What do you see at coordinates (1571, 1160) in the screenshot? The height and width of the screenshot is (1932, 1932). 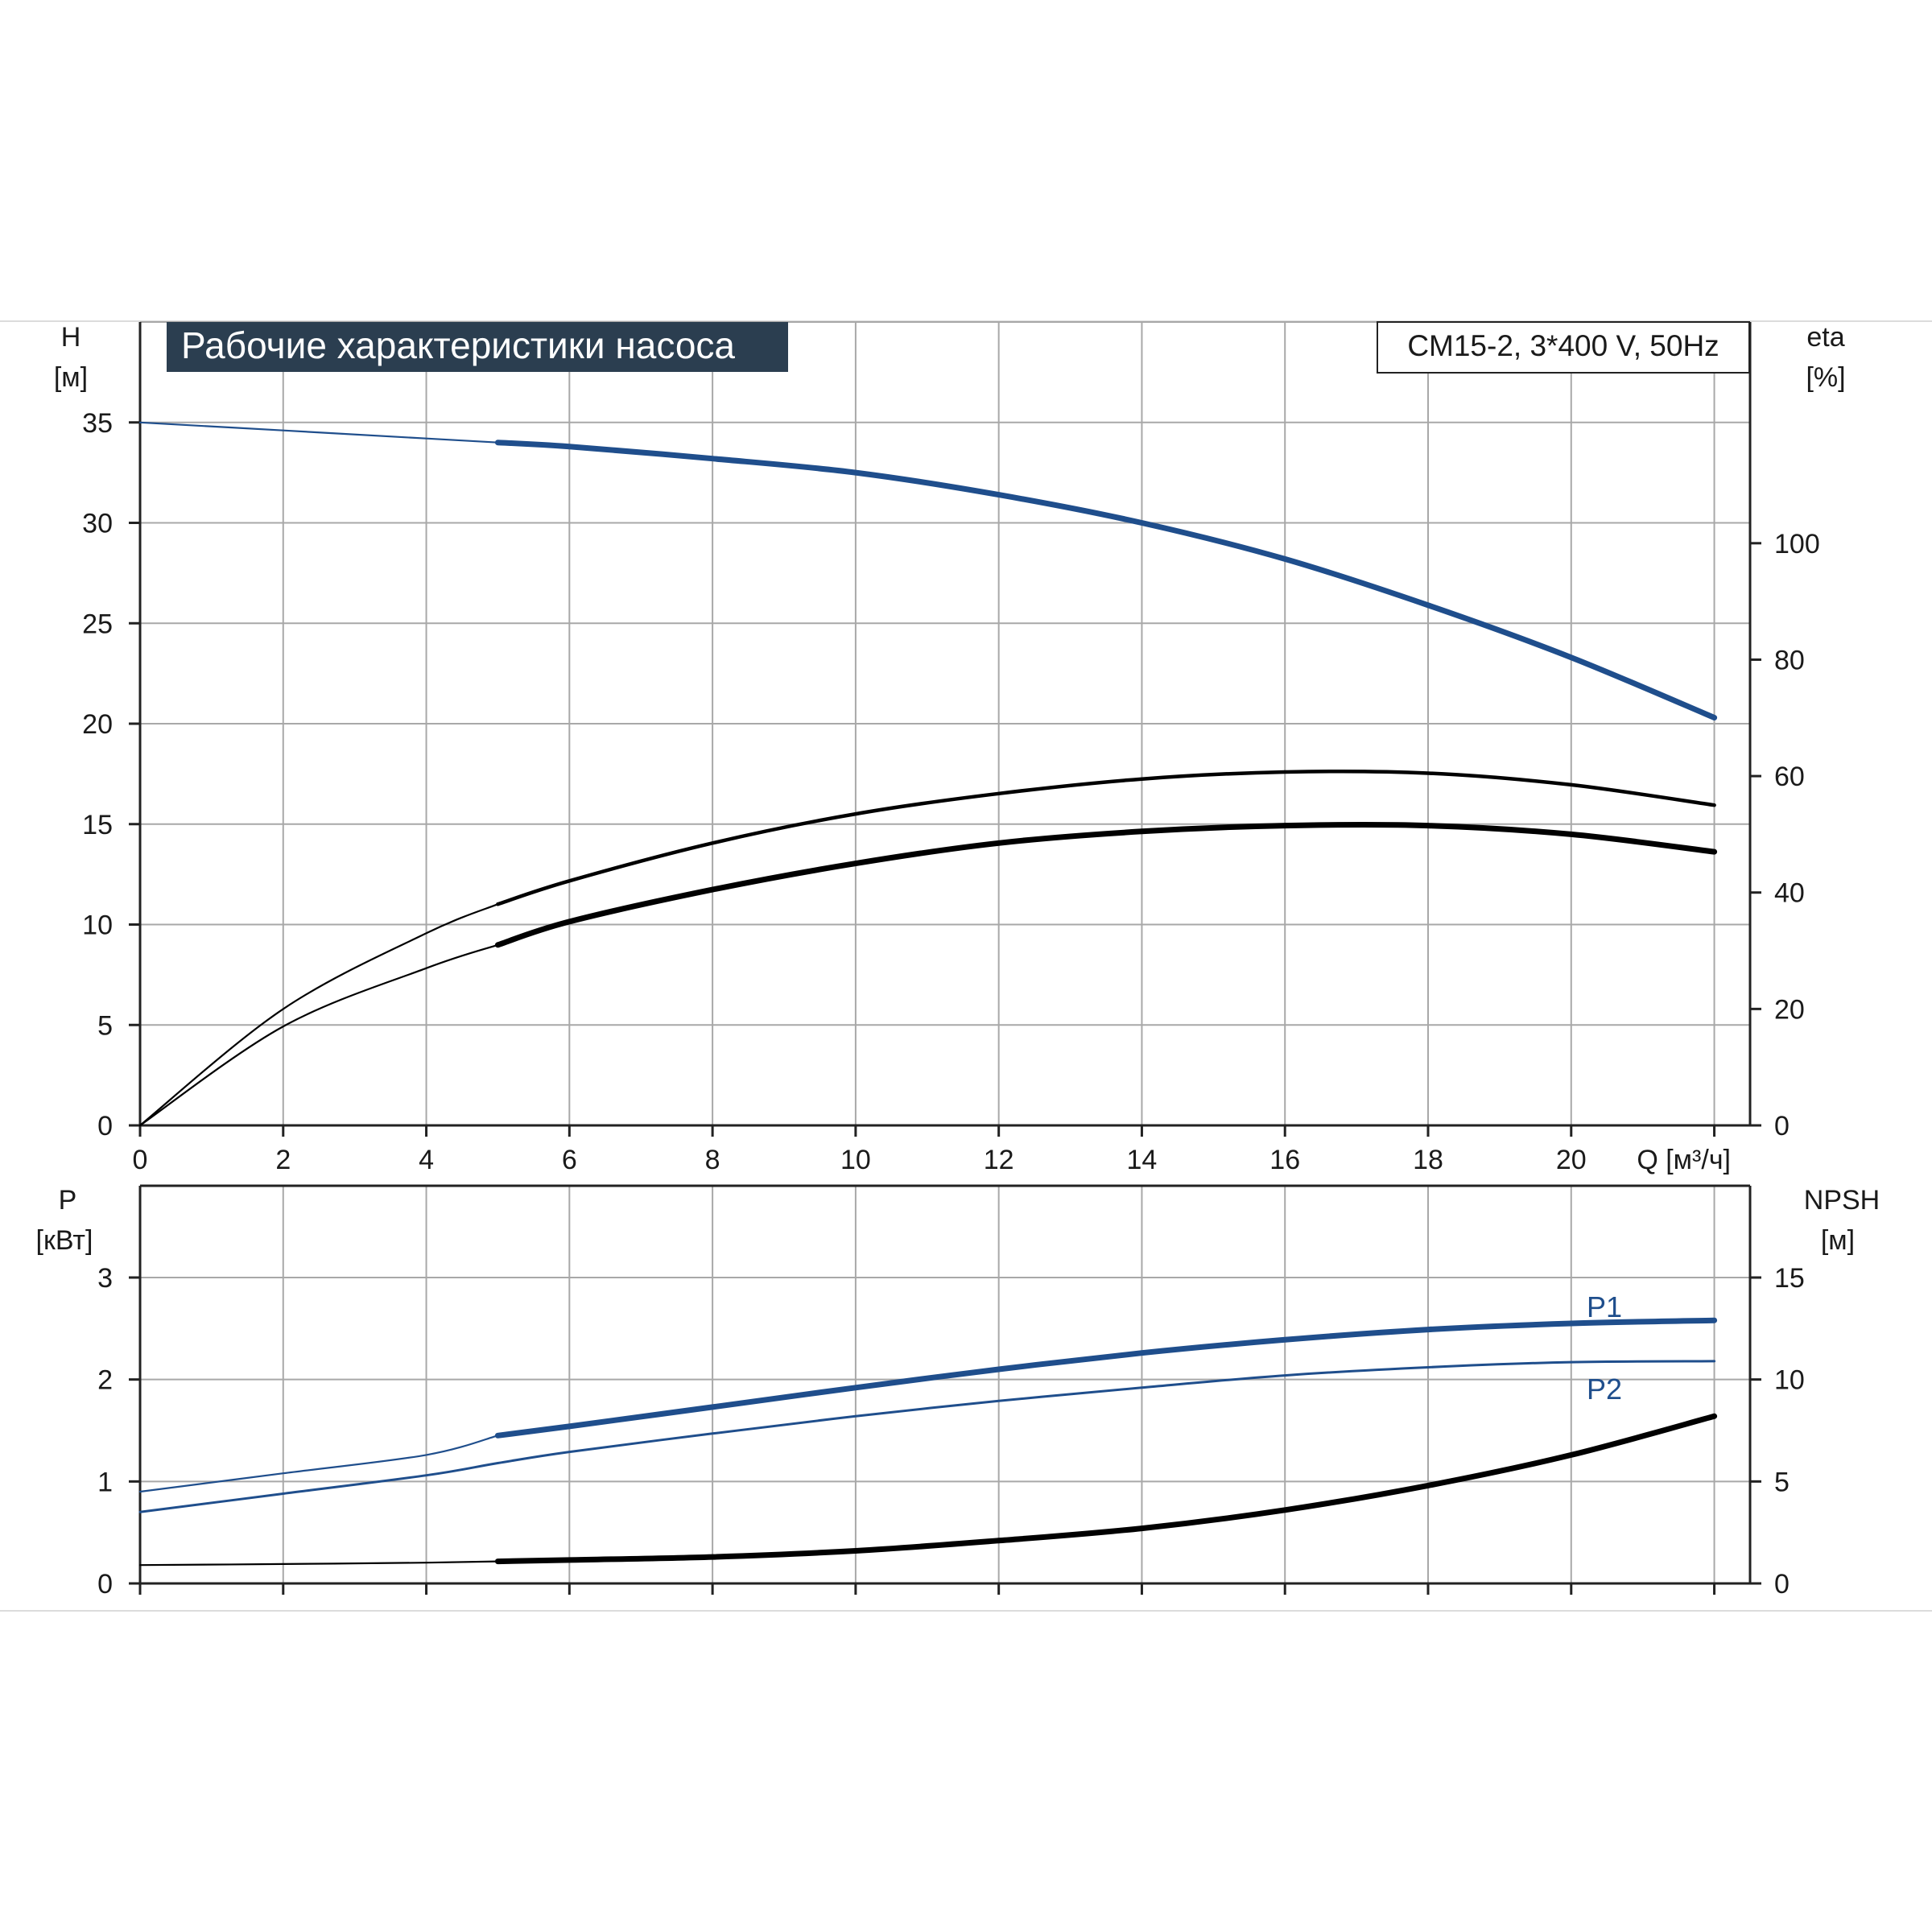 I see `x-tick-label: 20` at bounding box center [1571, 1160].